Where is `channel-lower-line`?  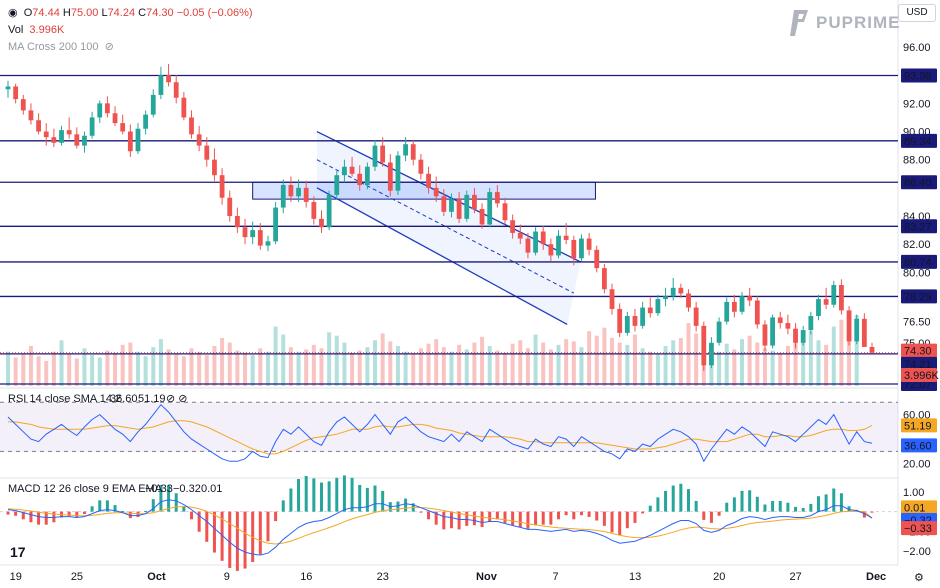 channel-lower-line is located at coordinates (442, 256).